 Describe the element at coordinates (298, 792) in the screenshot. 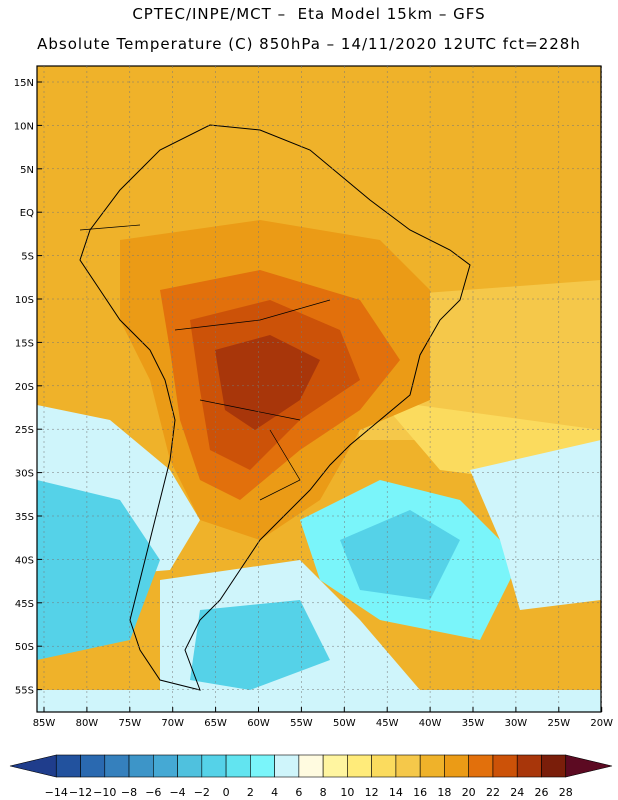

I see `color-scale-label: 6` at that location.